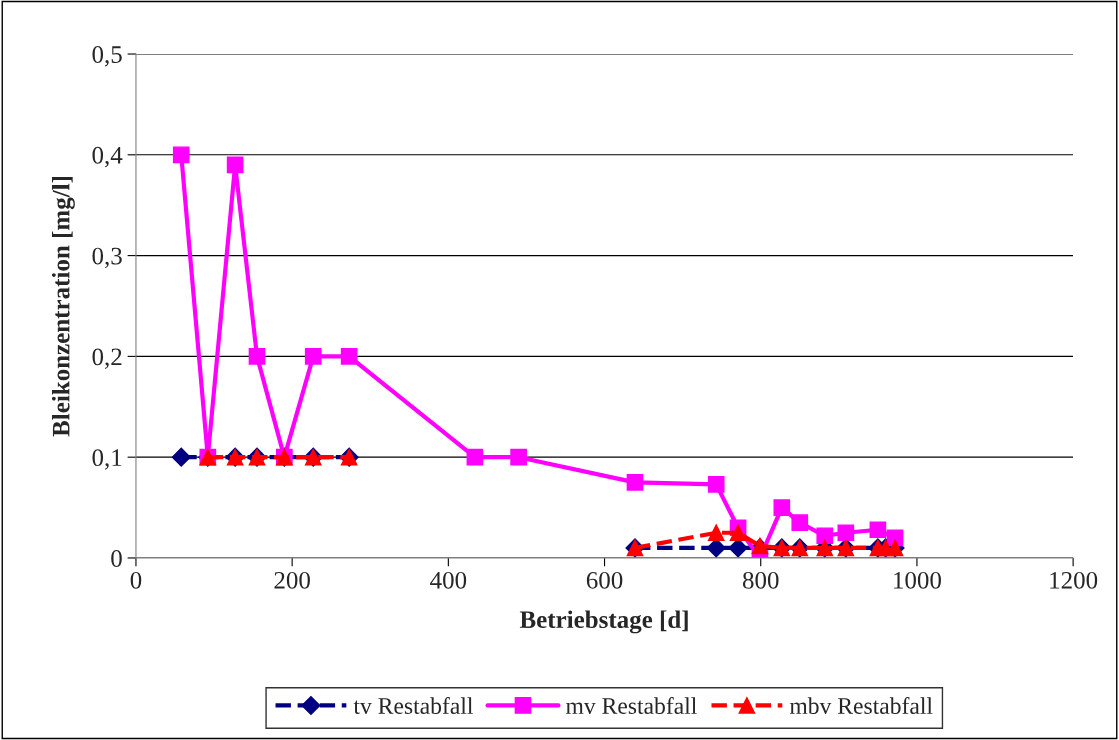 Image resolution: width=1119 pixels, height=740 pixels. Describe the element at coordinates (413, 705) in the screenshot. I see `legend-label: tv Restabfall` at that location.